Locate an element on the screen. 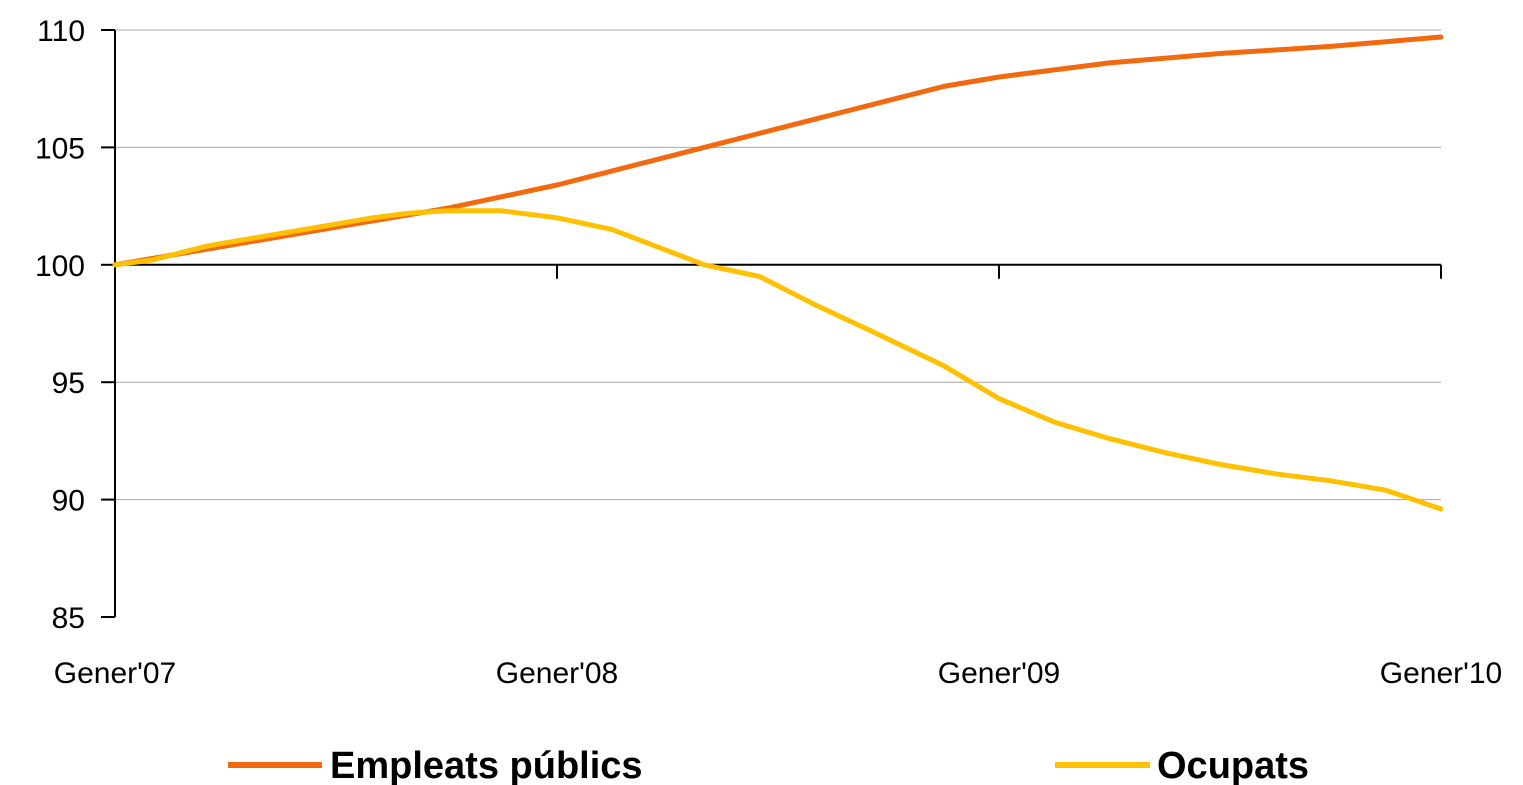  x-tick-labels: Gener'07 Gener'08 Gener'09 Gener'10 is located at coordinates (778, 673).